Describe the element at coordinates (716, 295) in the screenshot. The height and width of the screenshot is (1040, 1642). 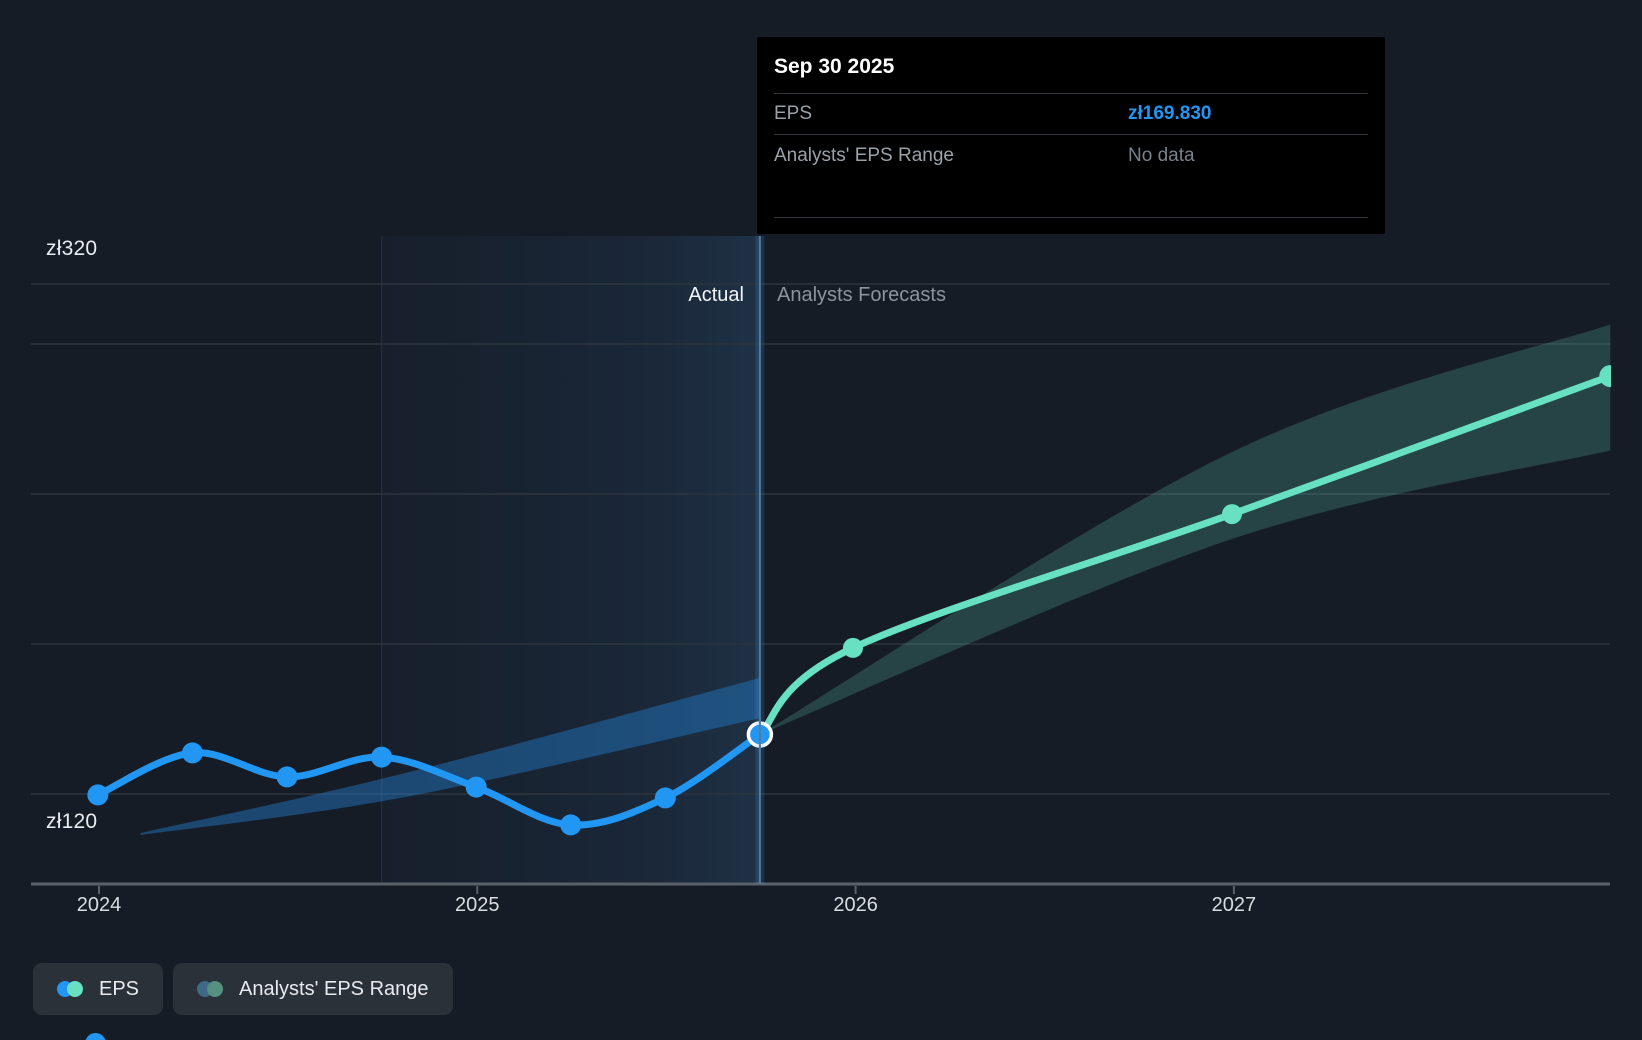
I see `actual-phase-label: Actual` at that location.